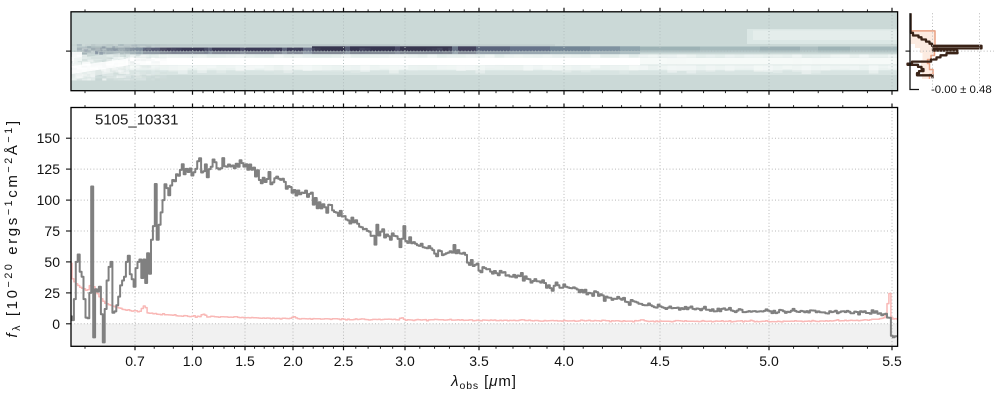  Describe the element at coordinates (344, 361) in the screenshot. I see `svg-text: 2.5` at that location.